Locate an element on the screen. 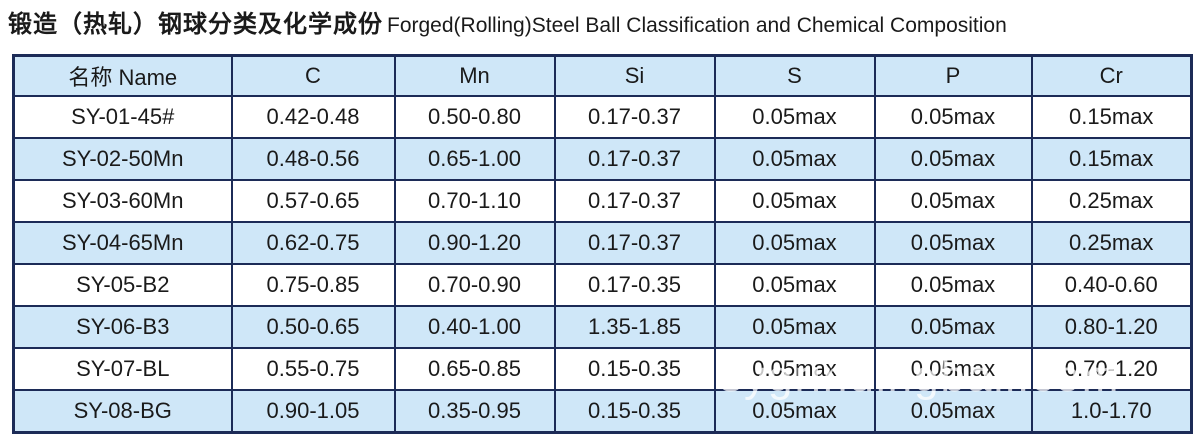  value-cell: 0.90-1.05 is located at coordinates (313, 411).